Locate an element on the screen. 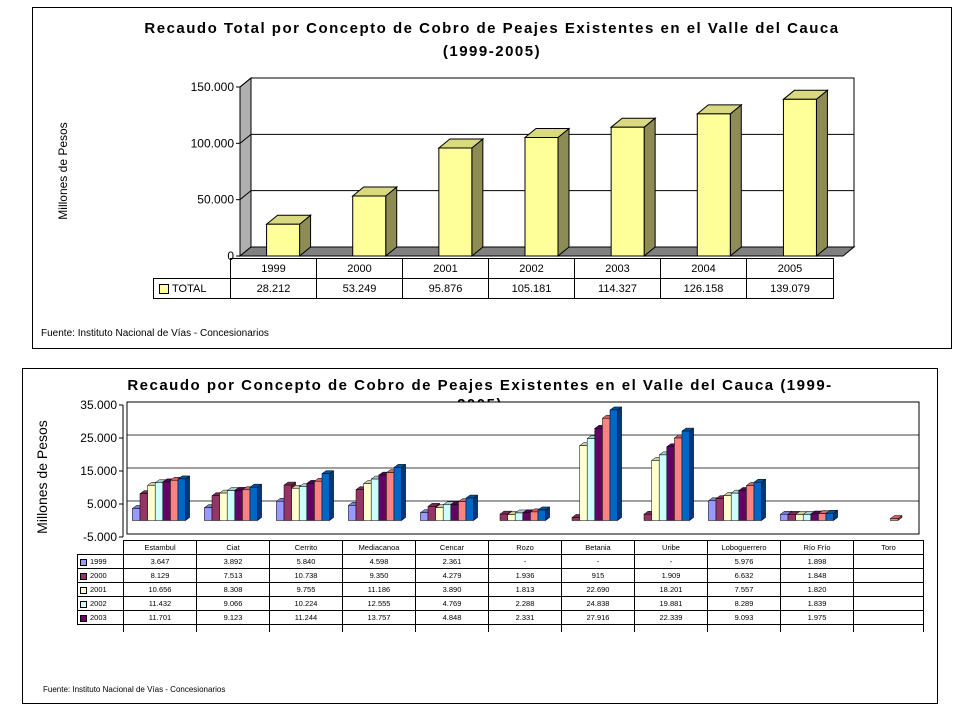  chart2-data-label: 22.690 is located at coordinates (598, 589).